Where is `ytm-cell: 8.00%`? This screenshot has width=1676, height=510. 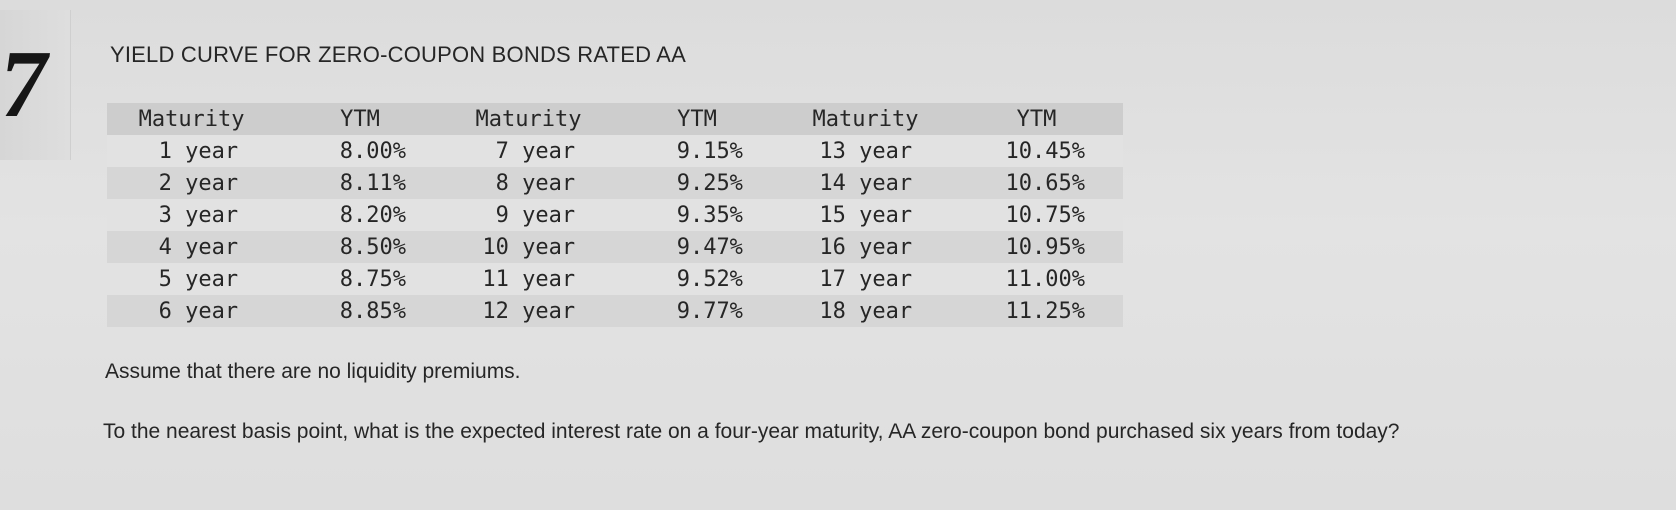
ytm-cell: 8.00% is located at coordinates (372, 151).